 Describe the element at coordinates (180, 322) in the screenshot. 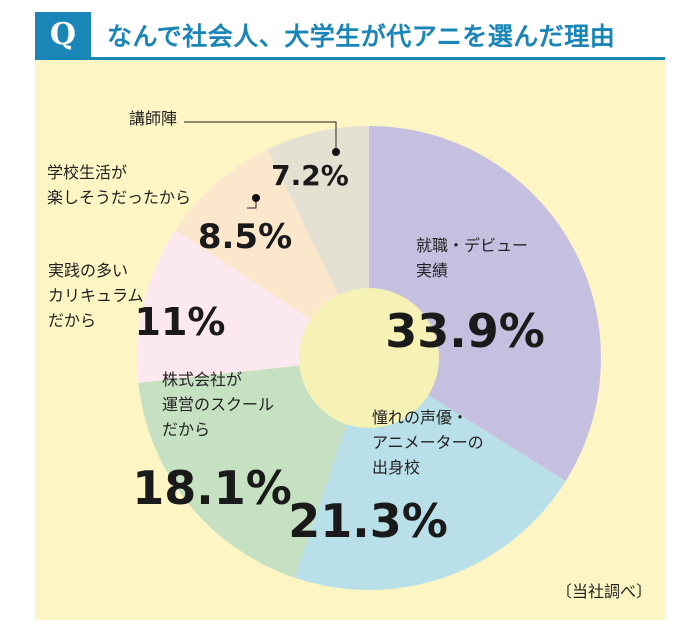

I see `slice-value-label: 11%` at that location.